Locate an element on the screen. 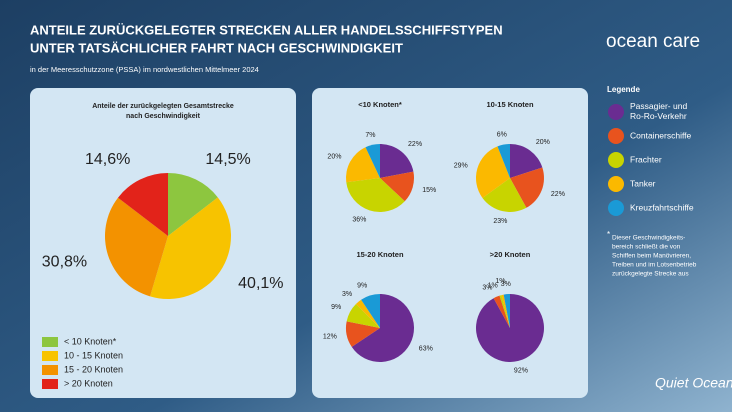 Image resolution: width=732 pixels, height=412 pixels. data-label: 30,8% is located at coordinates (64, 261).